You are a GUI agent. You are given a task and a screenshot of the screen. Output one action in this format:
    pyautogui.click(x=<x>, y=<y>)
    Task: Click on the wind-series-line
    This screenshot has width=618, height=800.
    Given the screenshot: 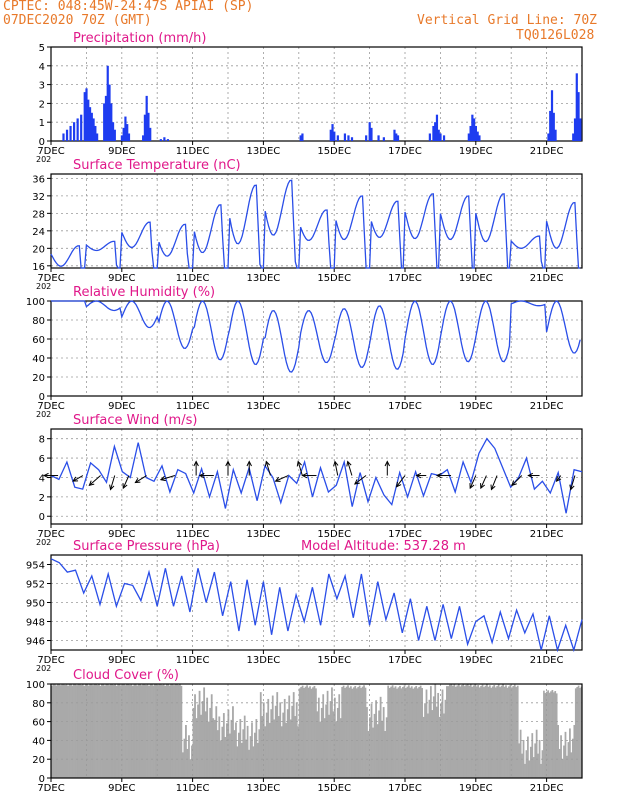 What is the action you would take?
    pyautogui.click(x=316, y=475)
    